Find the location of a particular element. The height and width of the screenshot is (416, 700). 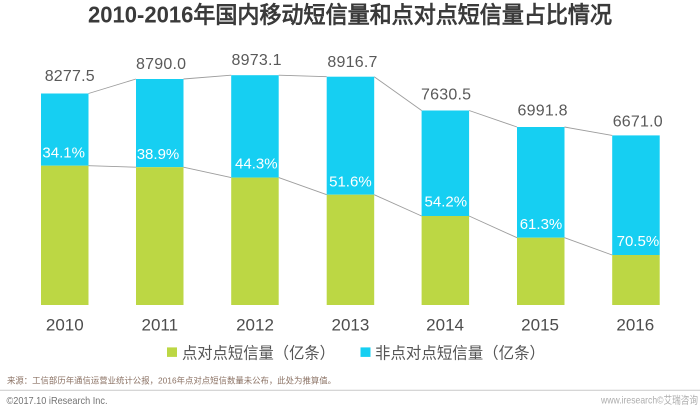

svg-text: 2016 is located at coordinates (635, 324).